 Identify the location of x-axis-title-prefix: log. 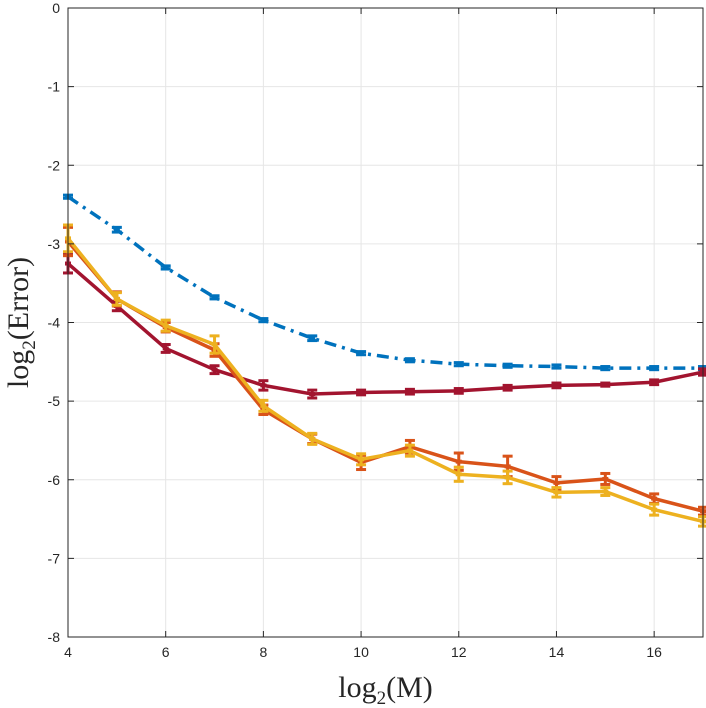
(357, 687).